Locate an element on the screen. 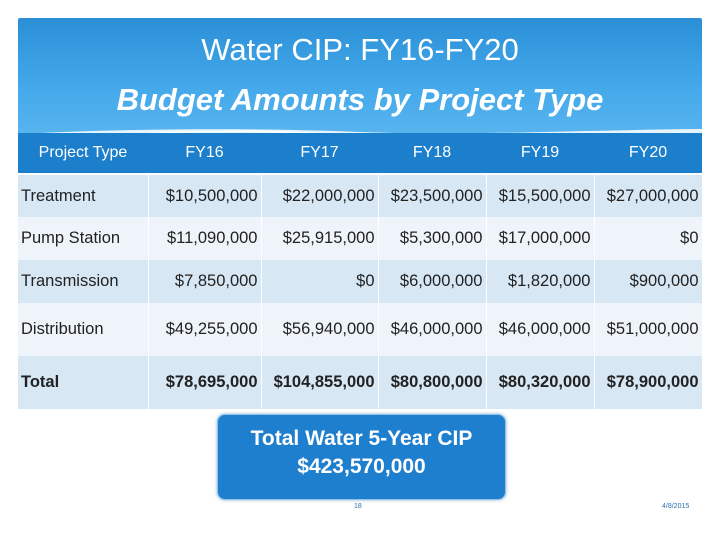 This screenshot has height=540, width=720. column-header-fy17: FY17 is located at coordinates (319, 154).